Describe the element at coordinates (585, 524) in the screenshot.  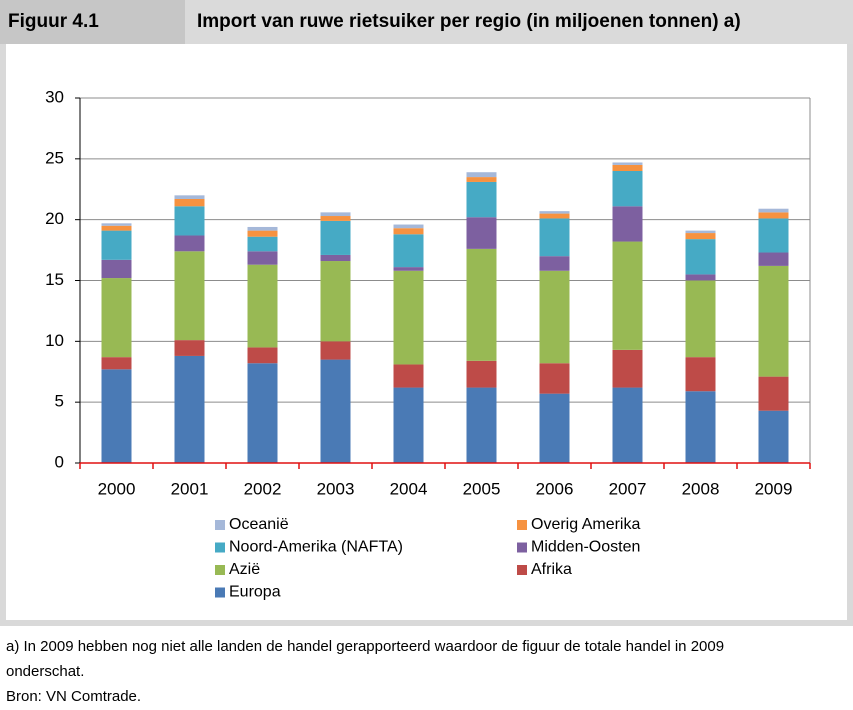
I see `legend-label: Overig Amerika` at that location.